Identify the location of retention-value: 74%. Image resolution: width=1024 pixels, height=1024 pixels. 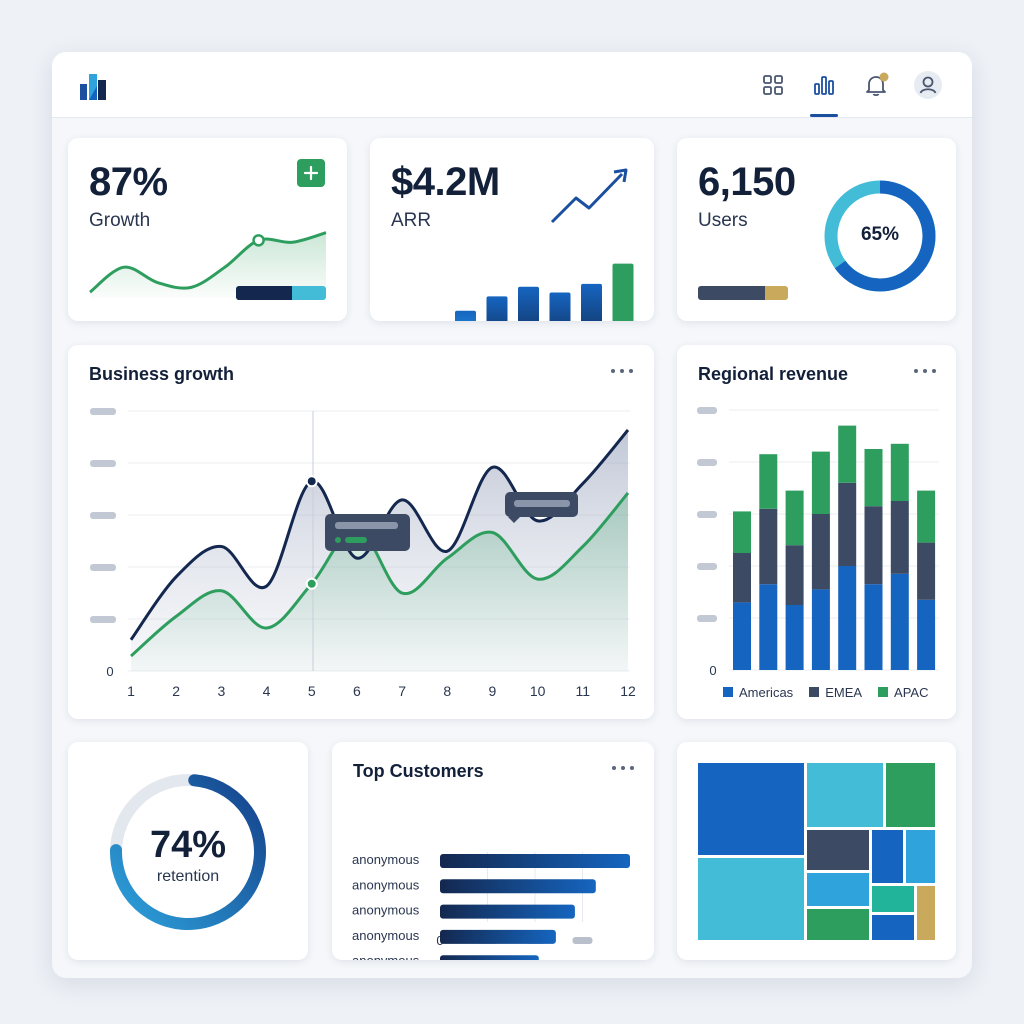
(188, 845).